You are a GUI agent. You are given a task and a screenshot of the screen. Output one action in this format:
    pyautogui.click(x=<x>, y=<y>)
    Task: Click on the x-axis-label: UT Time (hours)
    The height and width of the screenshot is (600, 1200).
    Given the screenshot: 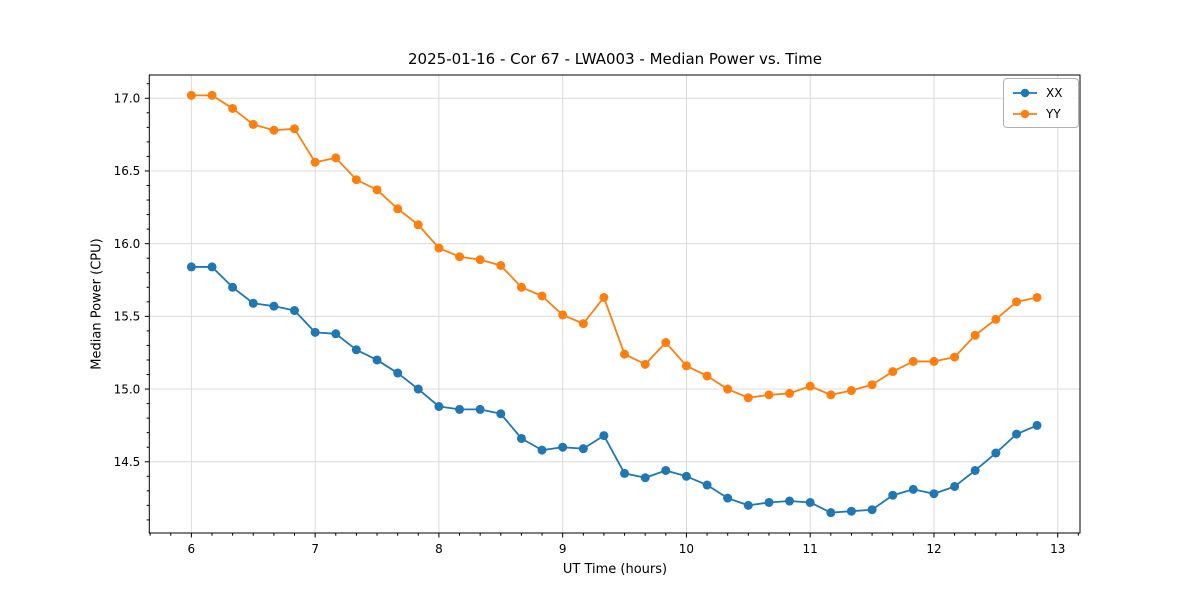 What is the action you would take?
    pyautogui.click(x=615, y=569)
    